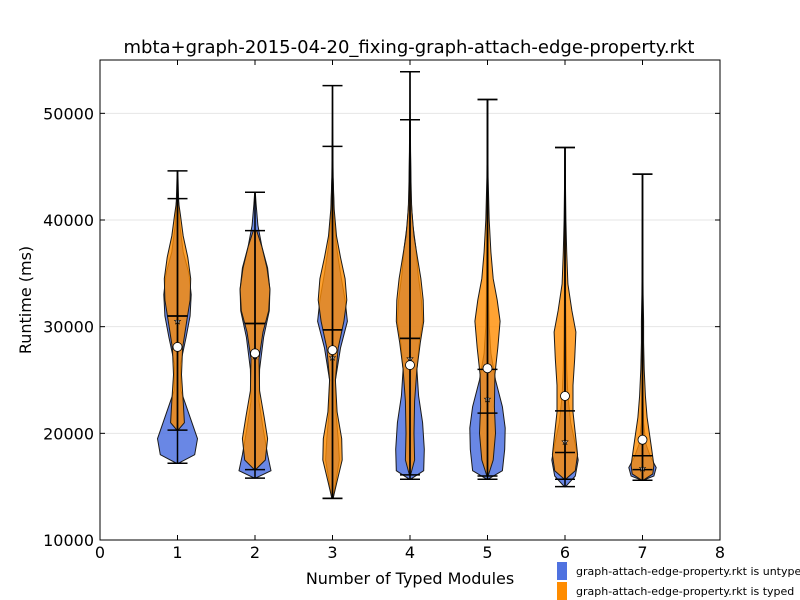  I want to click on x-tick-label: 4, so click(410, 552).